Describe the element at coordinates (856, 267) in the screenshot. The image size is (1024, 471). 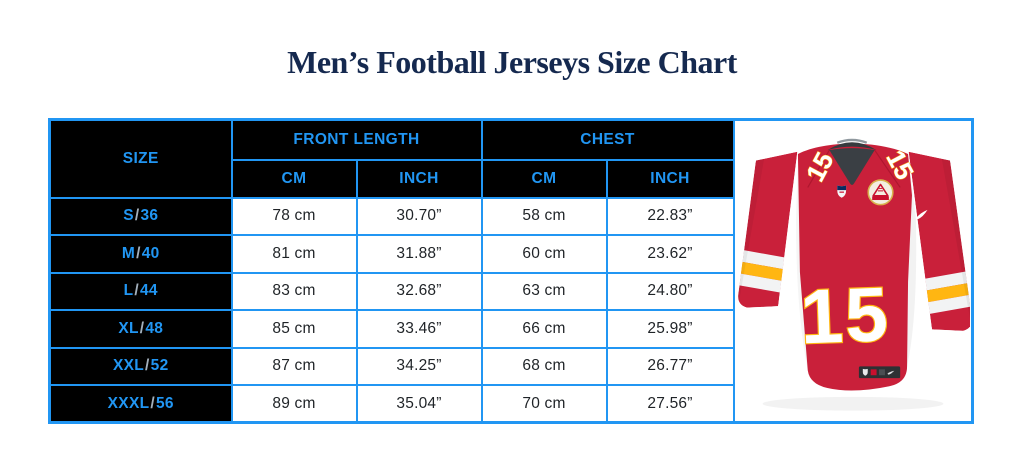
I see `jersey-torso` at that location.